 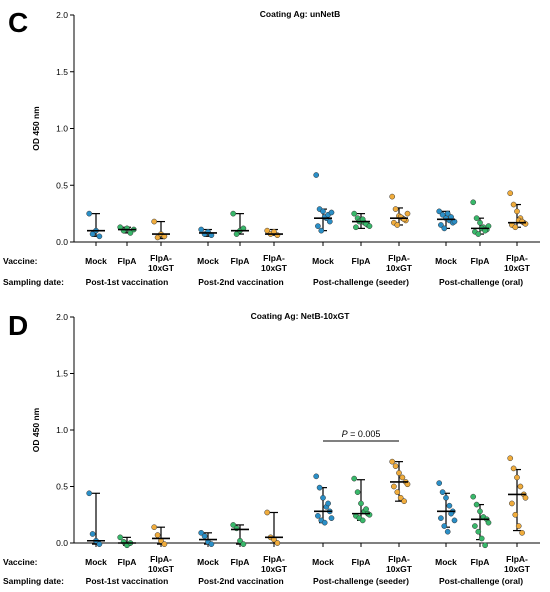 I want to click on sampling-group-label: Post-challenge (seeder), so click(x=361, y=282).